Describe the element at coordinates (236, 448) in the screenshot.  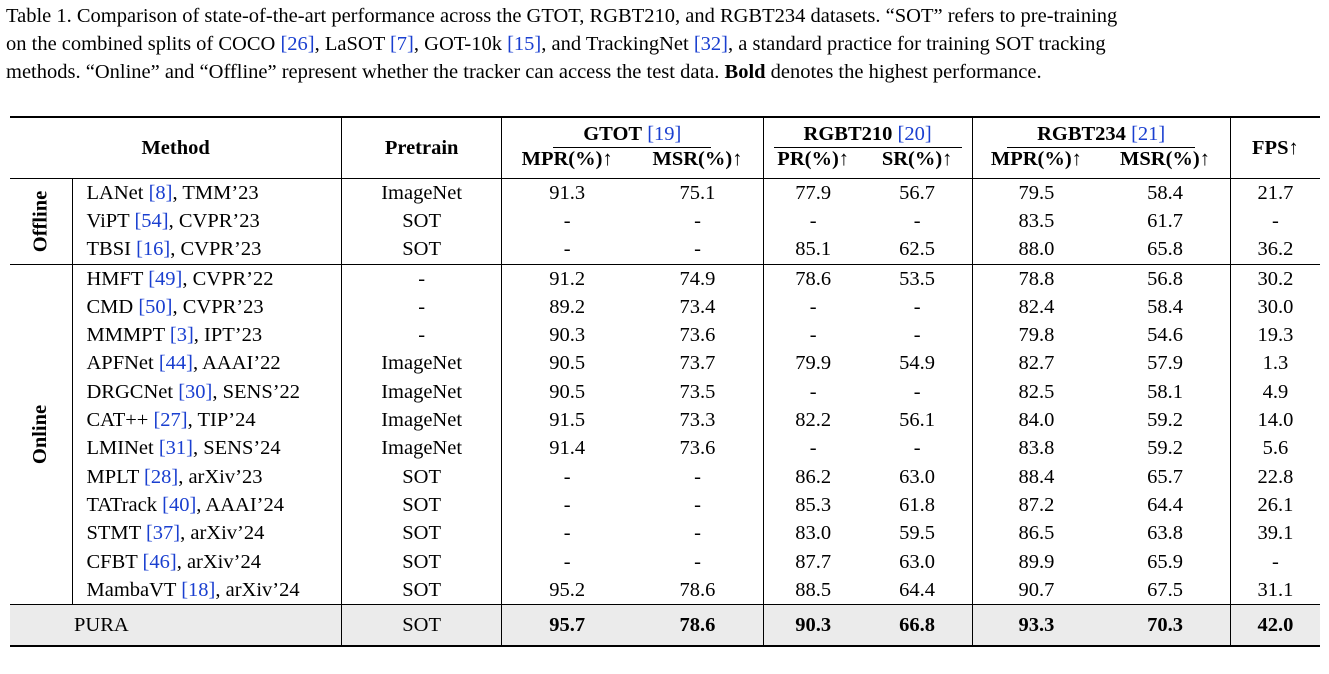
I see `method-venue: , SENS’24` at that location.